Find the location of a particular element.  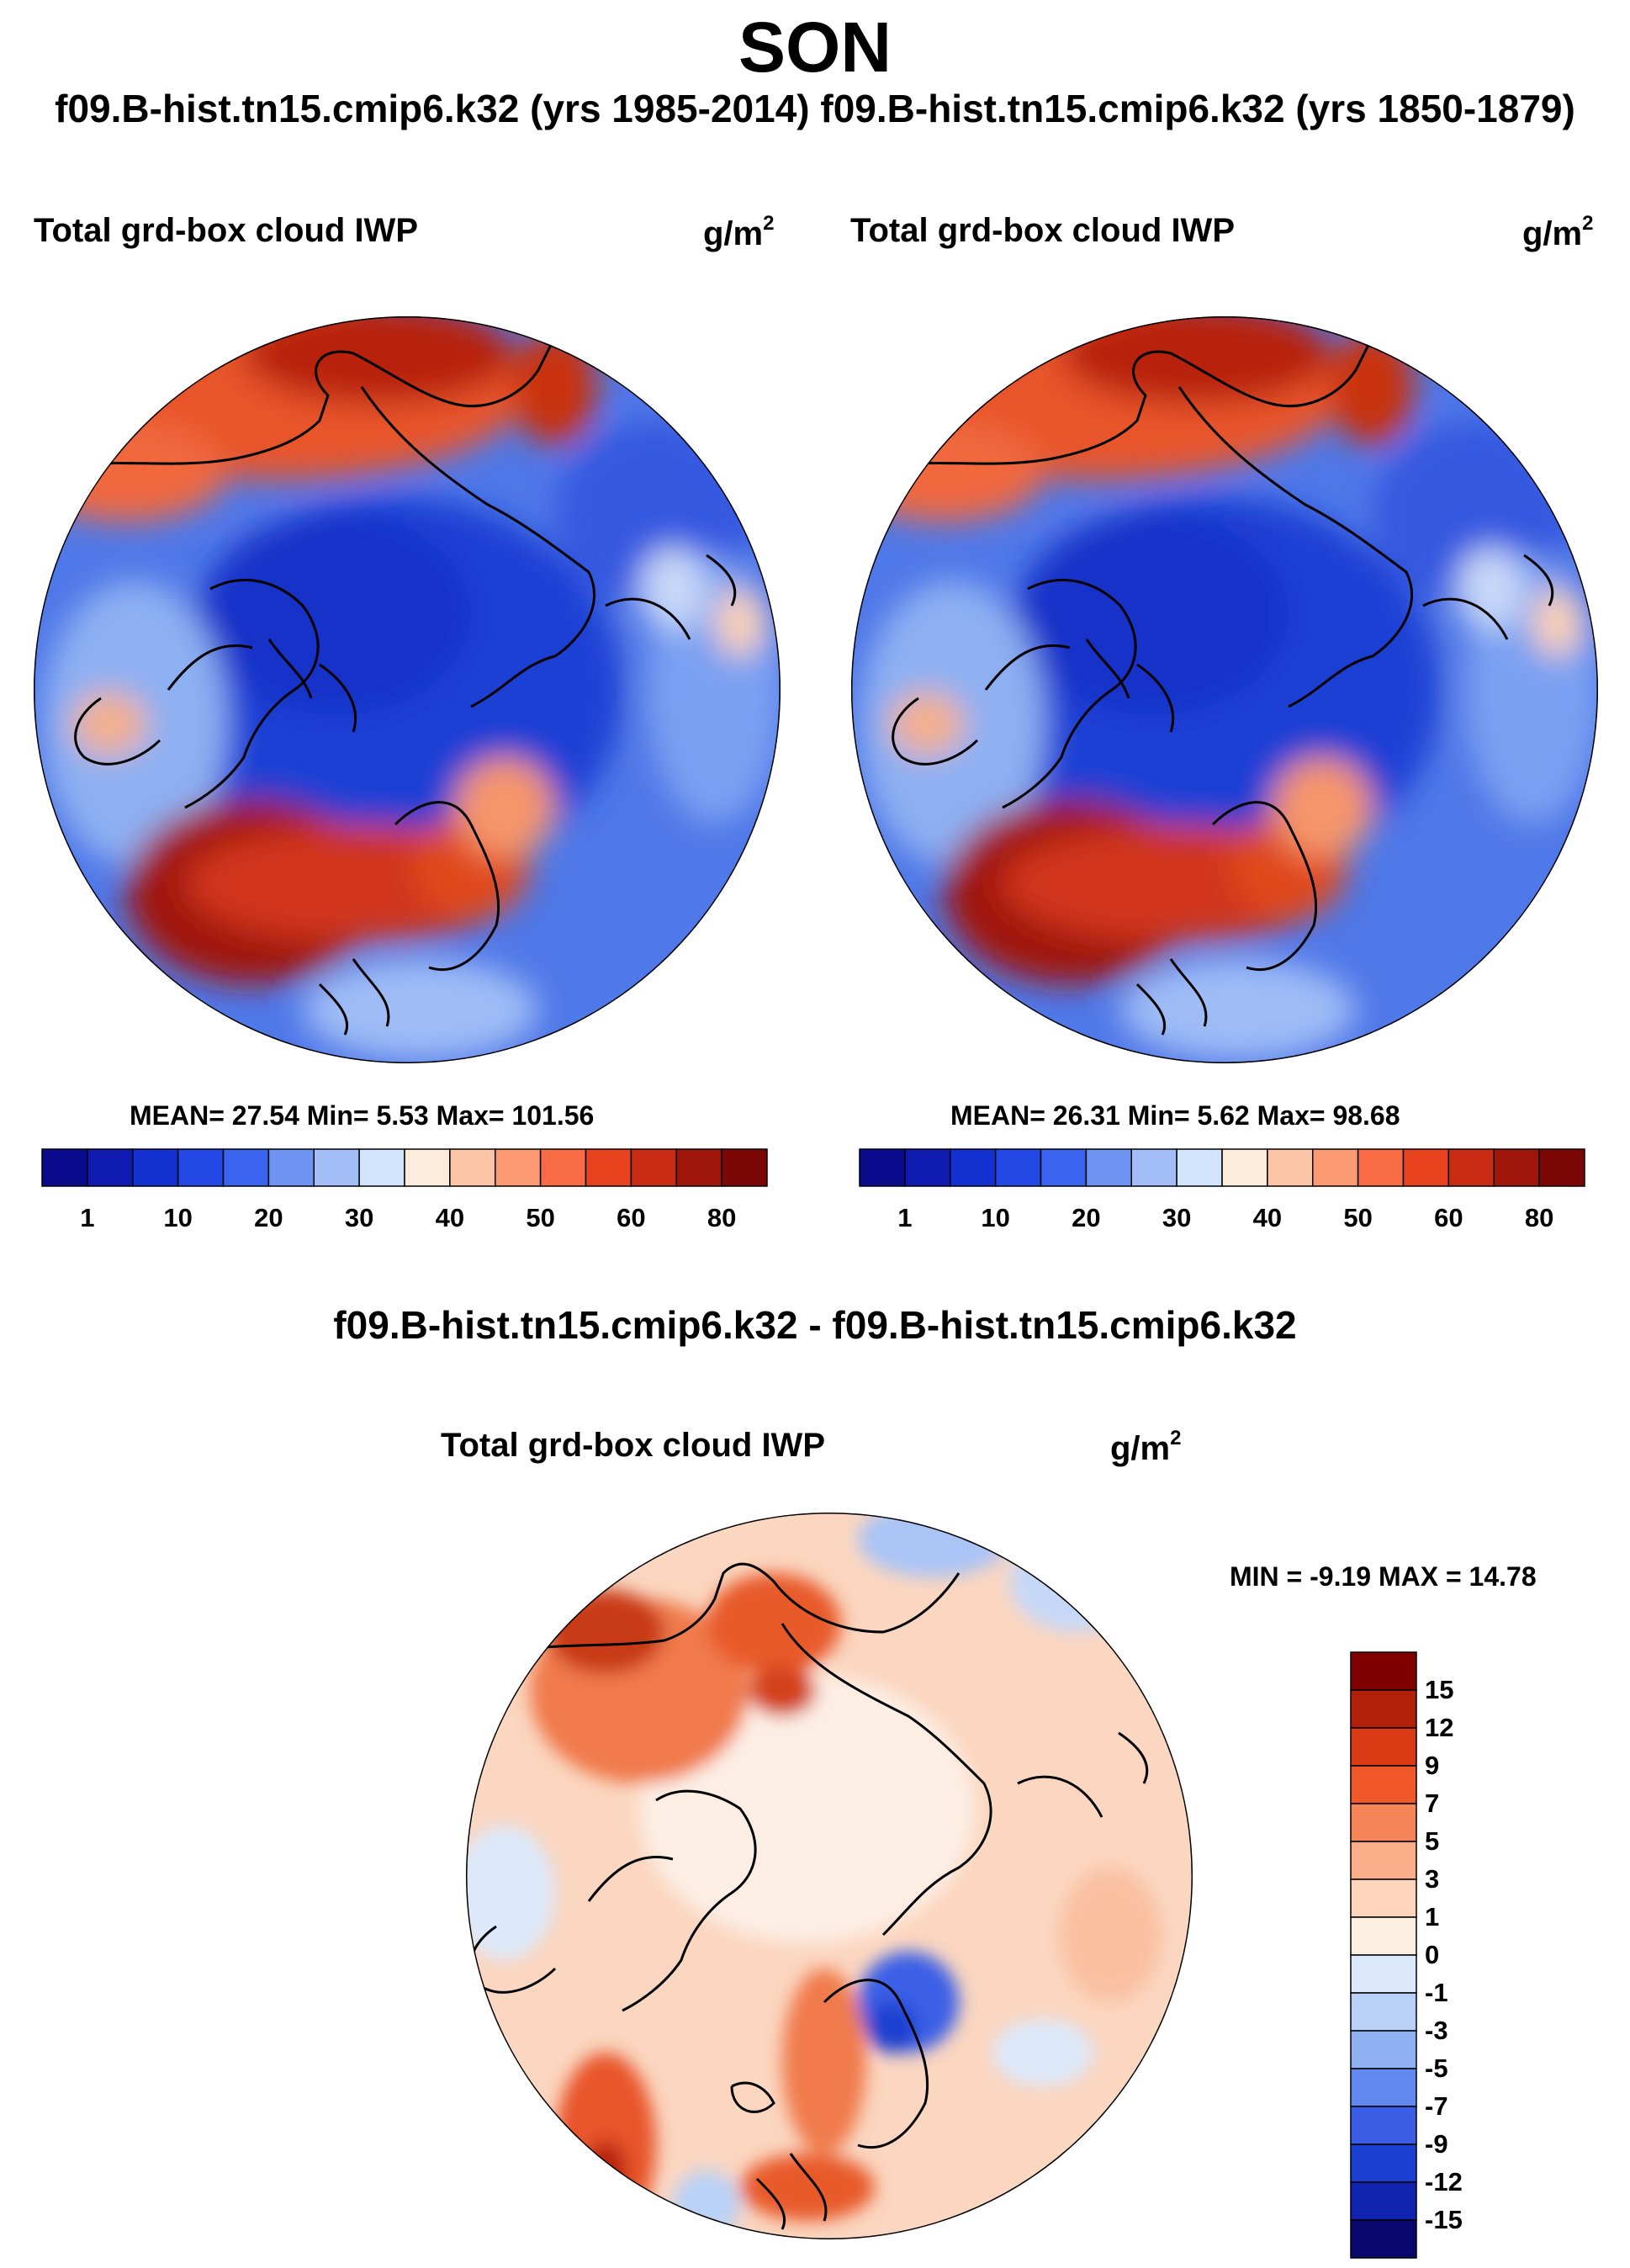

colorbar-panel-2-label-6: 60 is located at coordinates (1448, 1217).